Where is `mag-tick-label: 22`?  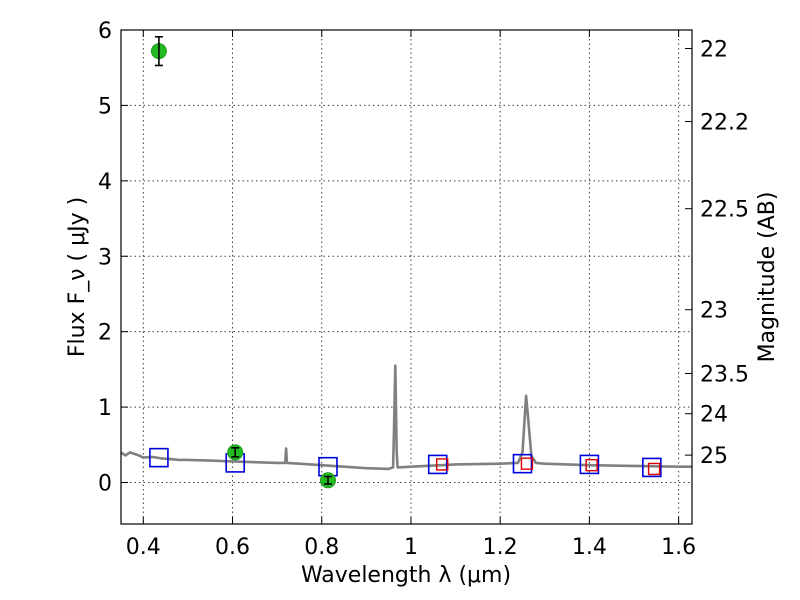 mag-tick-label: 22 is located at coordinates (714, 50).